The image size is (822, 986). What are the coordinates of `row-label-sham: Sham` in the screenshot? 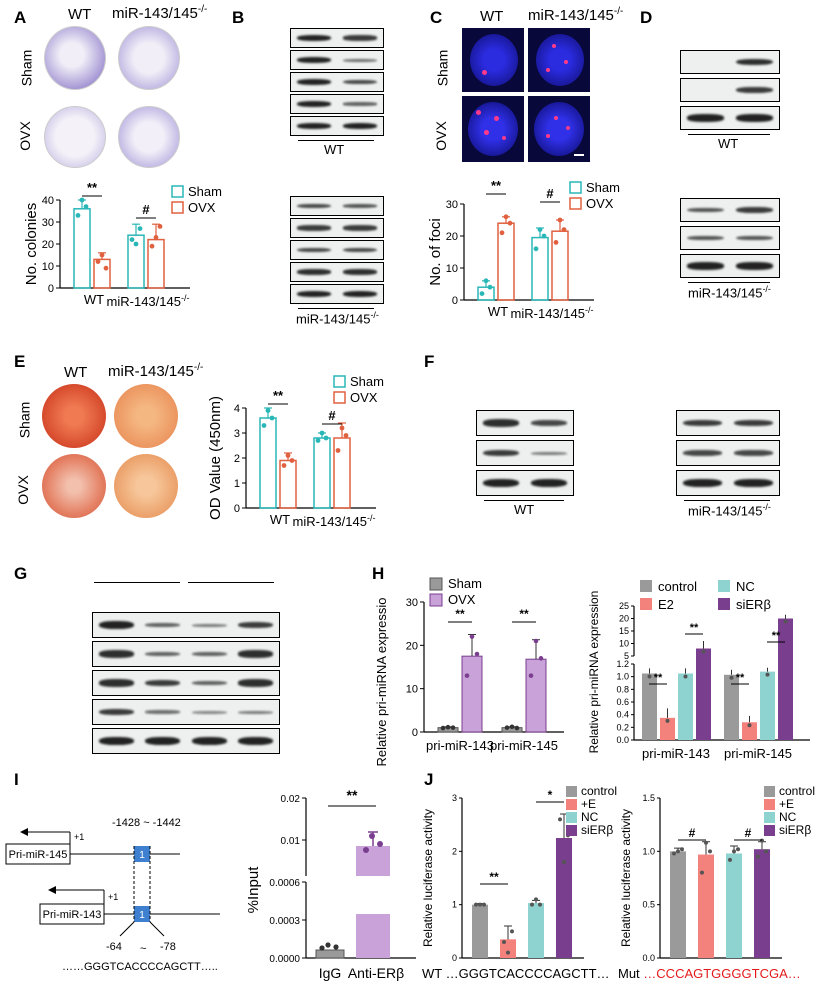 It's located at (26, 68).